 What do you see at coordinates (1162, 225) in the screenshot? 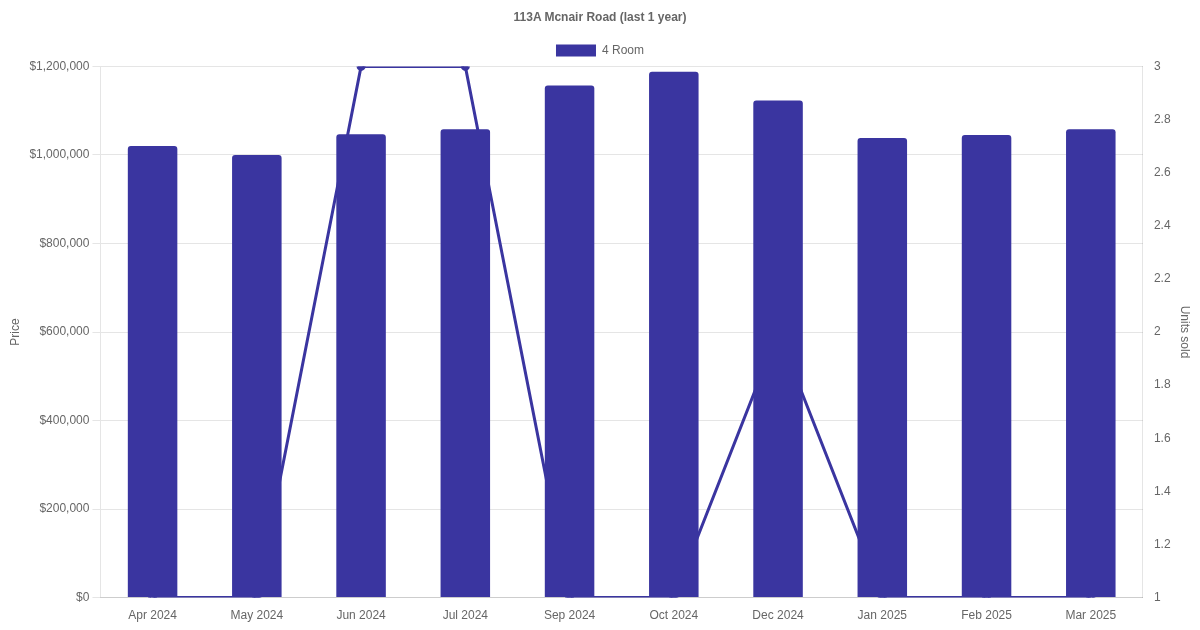
I see `y2-tick-label: 2.4` at bounding box center [1162, 225].